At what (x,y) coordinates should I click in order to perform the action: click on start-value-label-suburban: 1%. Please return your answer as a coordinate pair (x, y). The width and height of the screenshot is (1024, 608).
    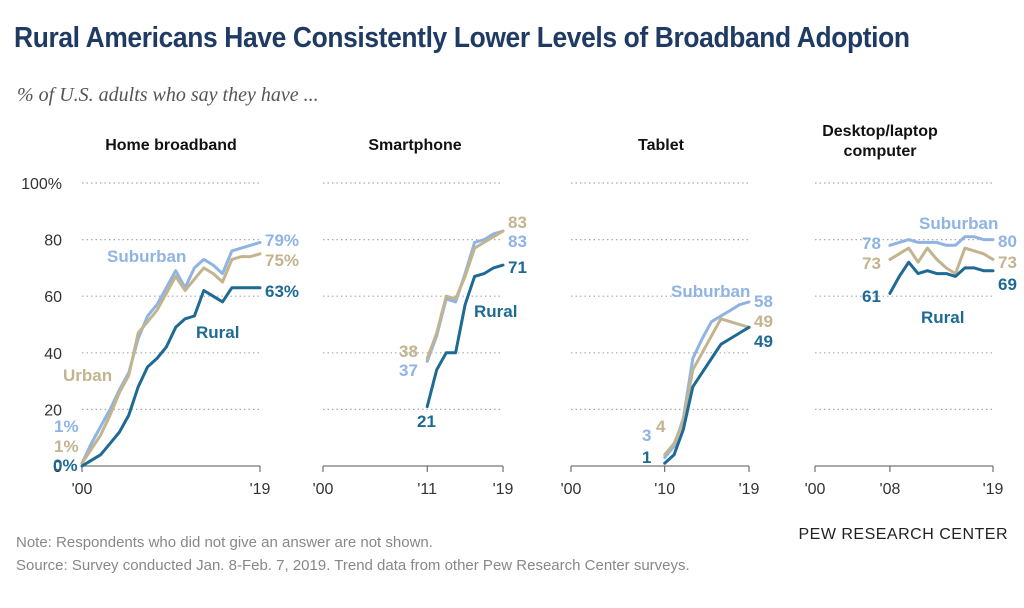
    Looking at the image, I should click on (66, 426).